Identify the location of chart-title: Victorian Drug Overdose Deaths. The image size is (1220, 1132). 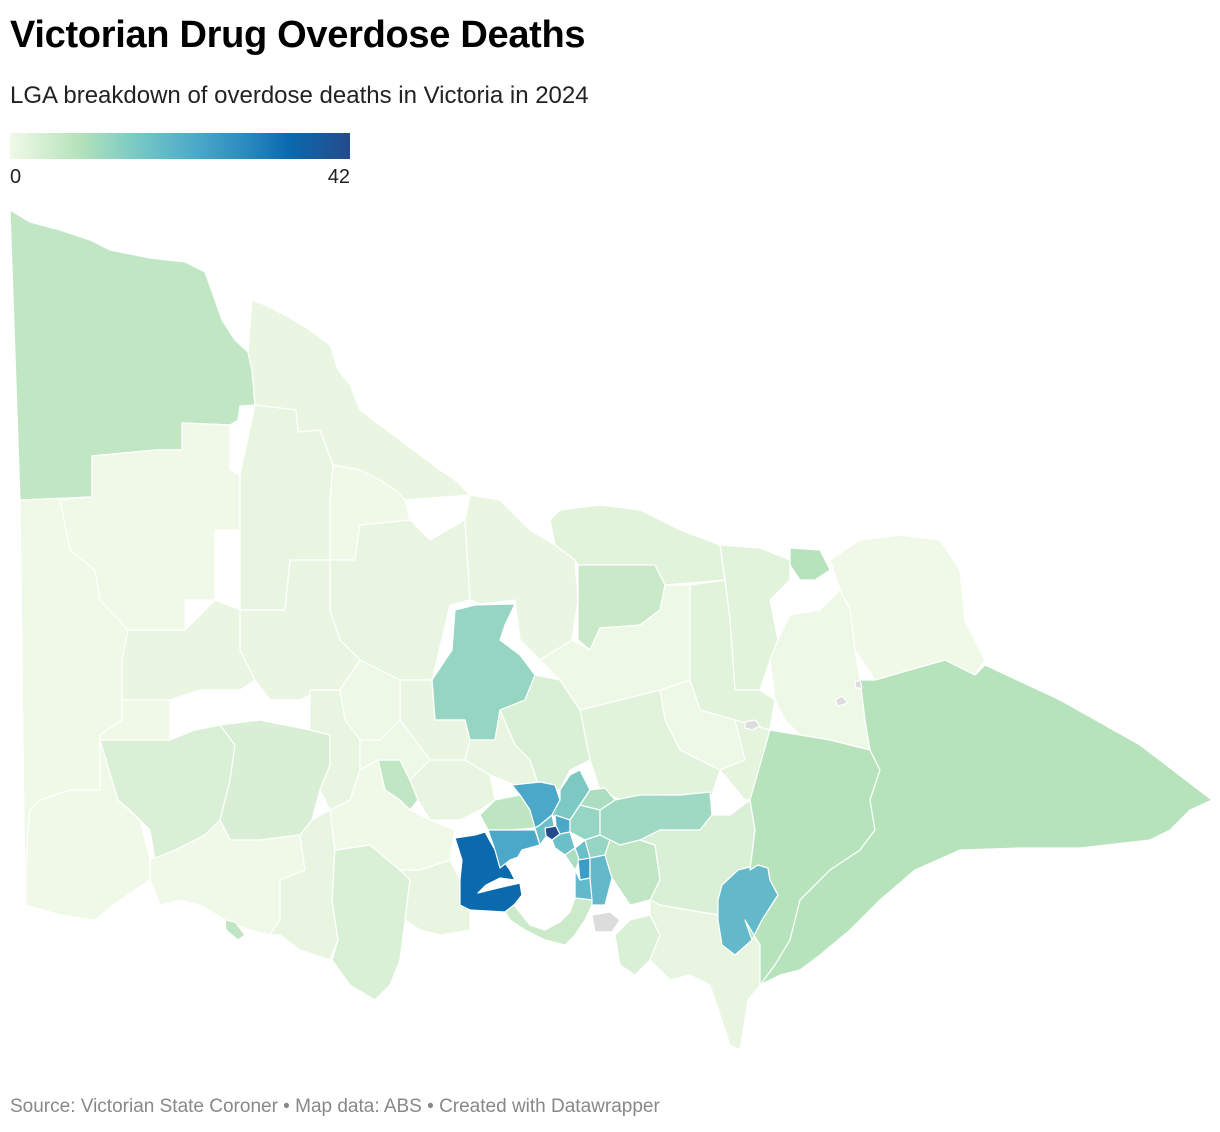
(298, 35).